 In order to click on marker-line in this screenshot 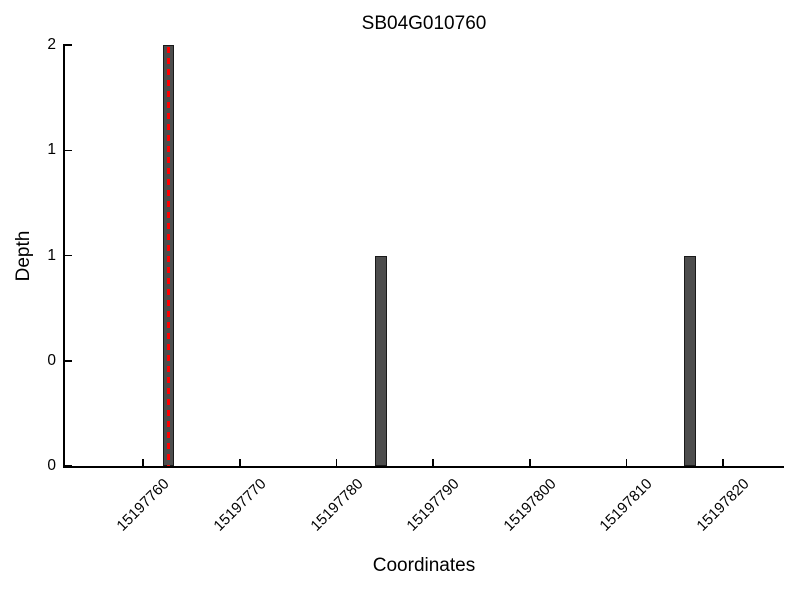, I will do `click(168, 256)`.